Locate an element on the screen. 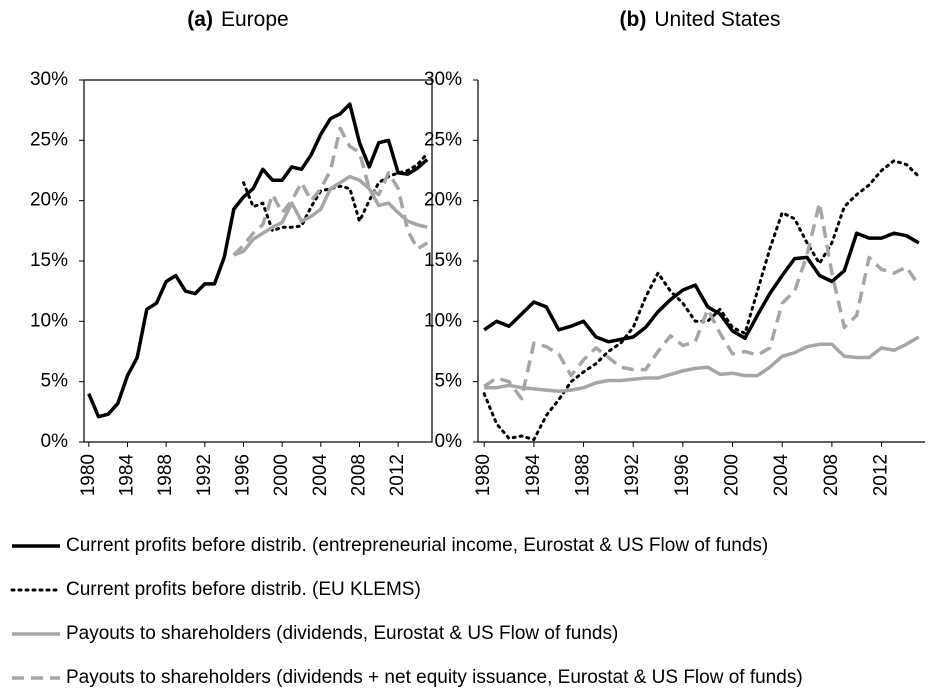 The image size is (934, 697). panel-label: (b) is located at coordinates (633, 19).